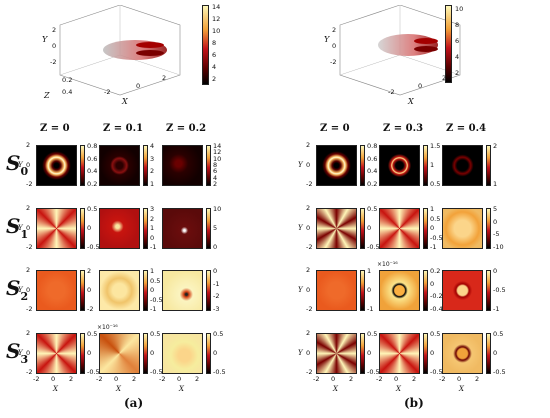 The height and width of the screenshot is (418, 550). What do you see at coordinates (372, 146) in the screenshot?
I see `colorbar-tick: 0.8` at bounding box center [372, 146].